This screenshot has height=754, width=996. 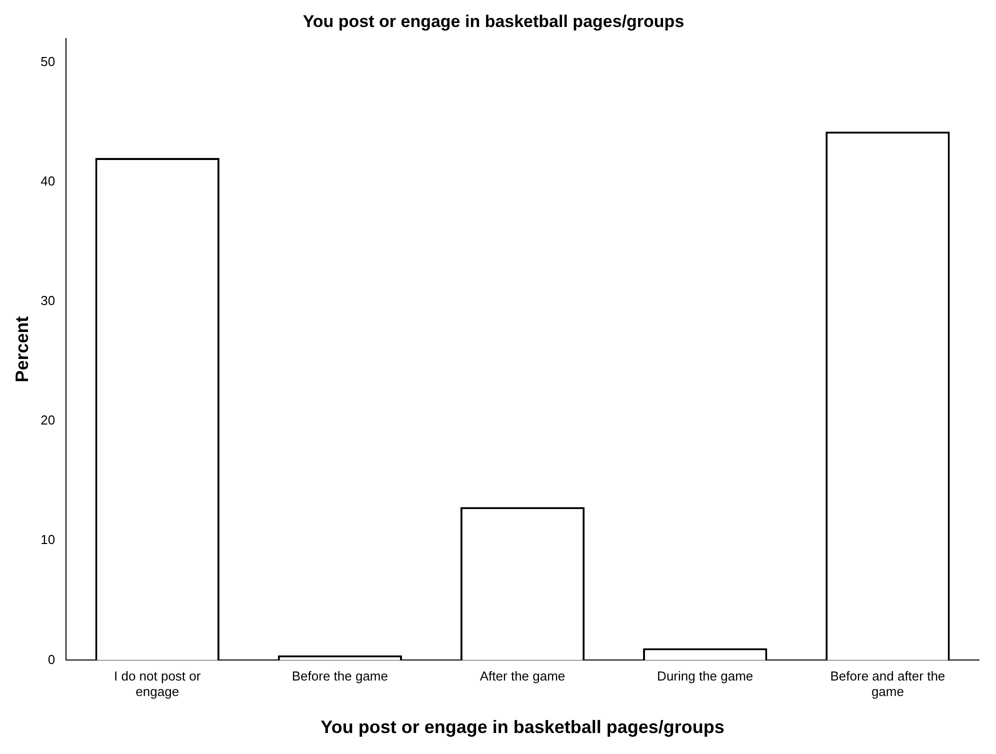 I want to click on y-tick-label: 40, so click(x=48, y=180).